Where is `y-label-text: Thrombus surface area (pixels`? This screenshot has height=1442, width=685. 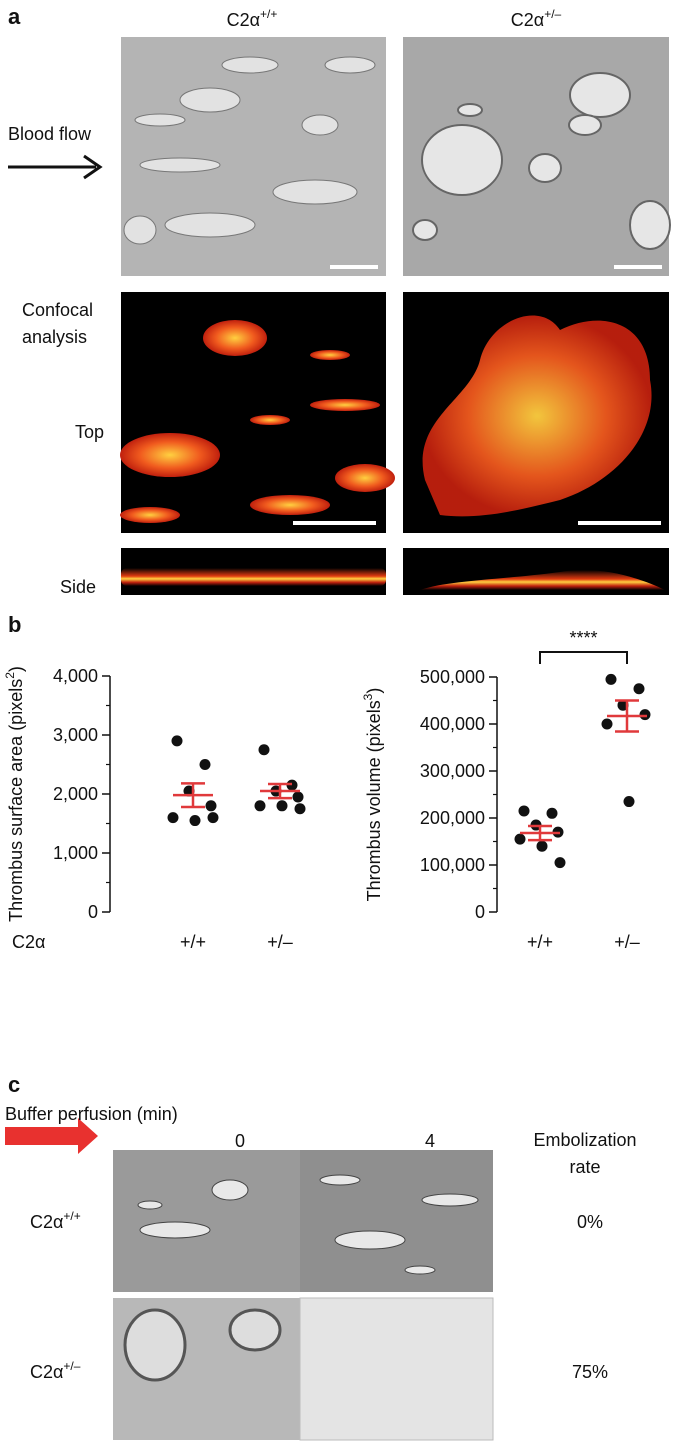 y-label-text: Thrombus surface area (pixels is located at coordinates (16, 800).